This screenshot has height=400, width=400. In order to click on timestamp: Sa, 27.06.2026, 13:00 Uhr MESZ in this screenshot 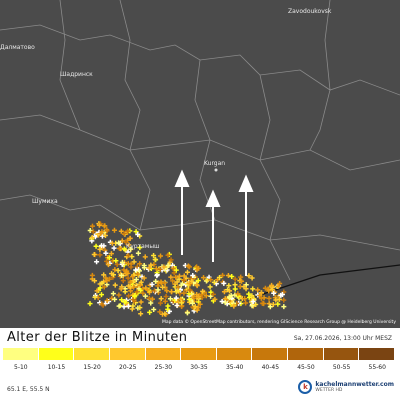, I will do `click(342, 338)`.